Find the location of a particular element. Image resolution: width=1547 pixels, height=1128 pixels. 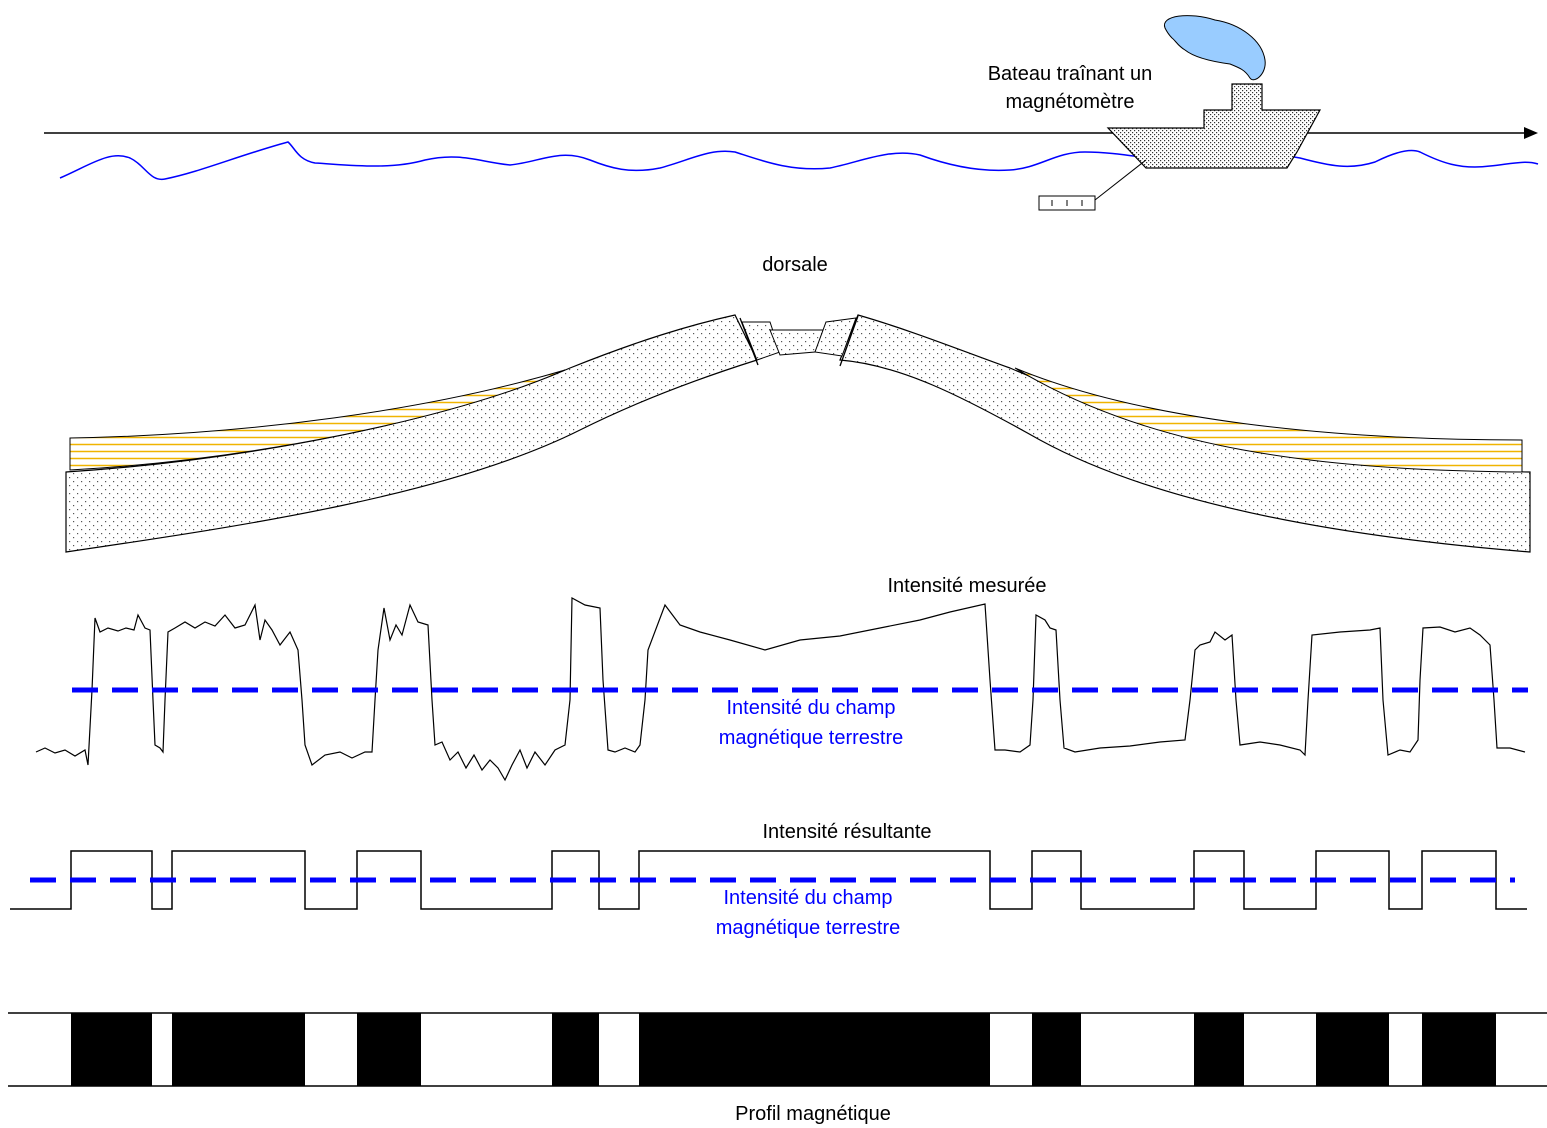

tow-cable is located at coordinates (1120, 180).